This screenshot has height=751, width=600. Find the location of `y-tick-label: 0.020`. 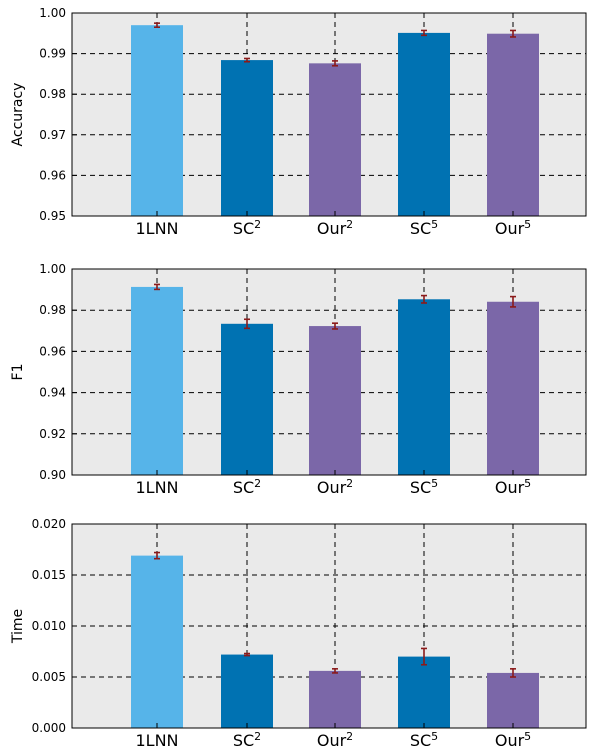

y-tick-label: 0.020 is located at coordinates (49, 524).